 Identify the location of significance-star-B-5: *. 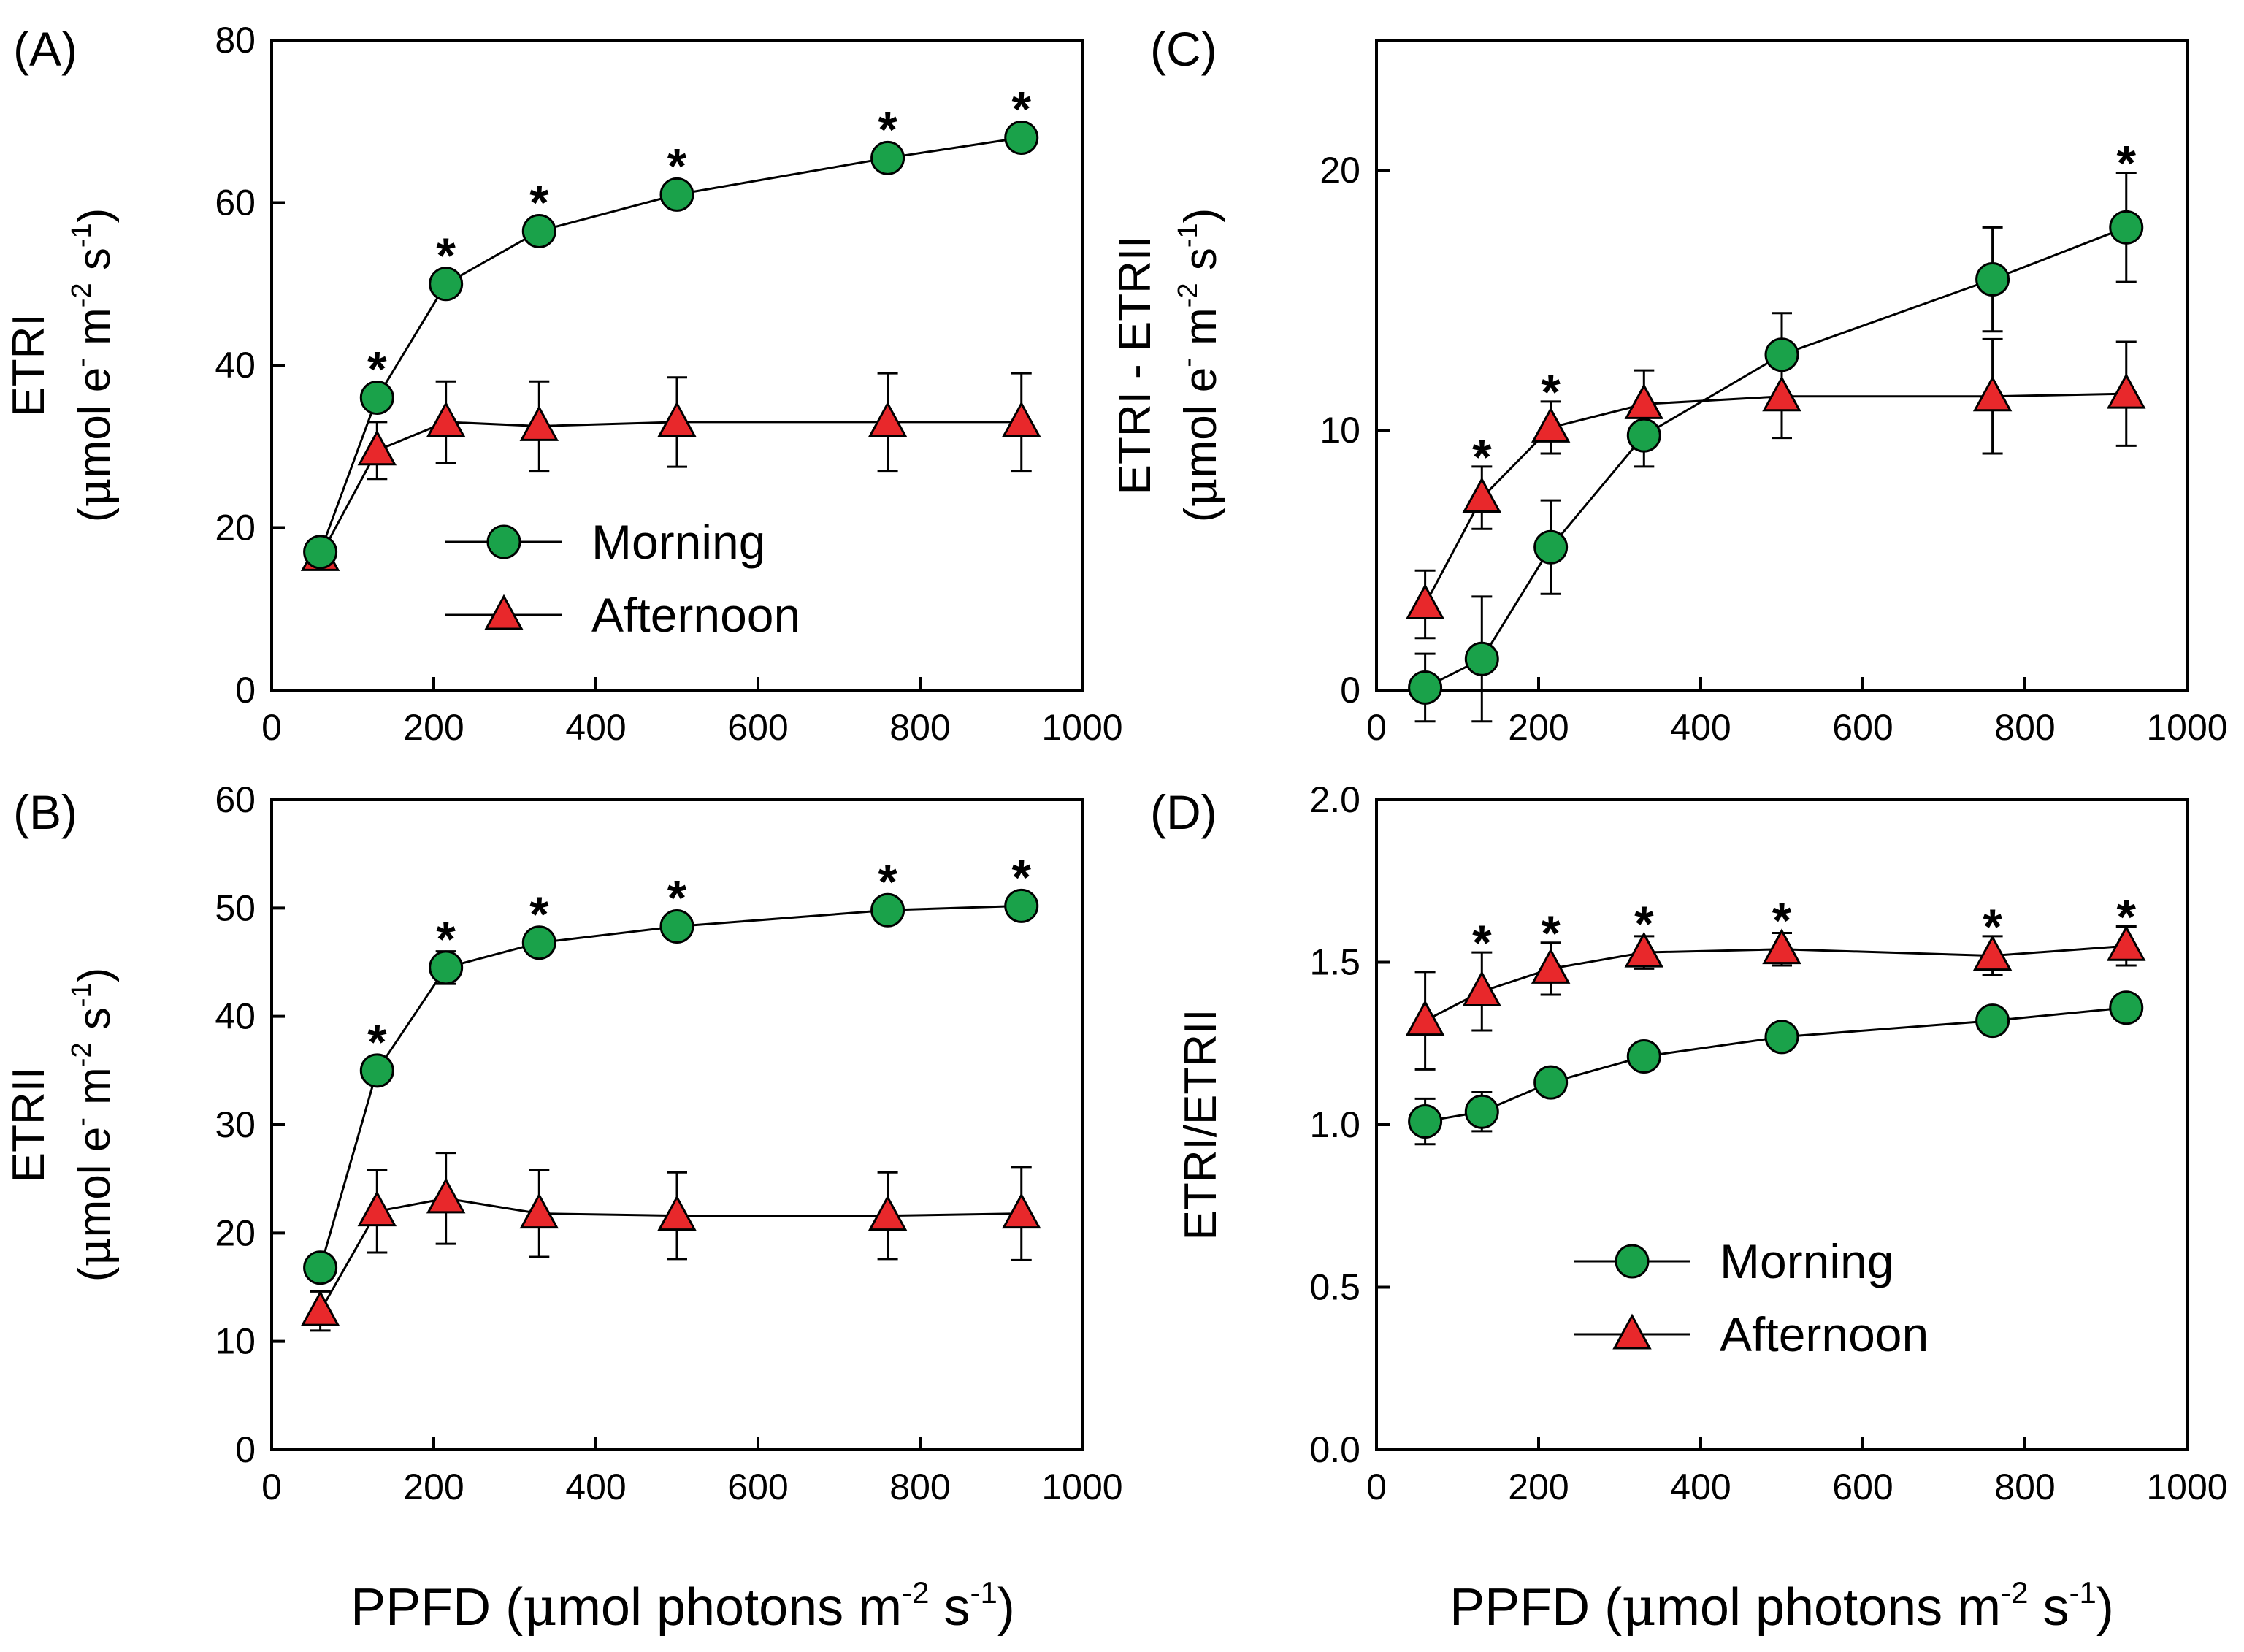
(887, 881).